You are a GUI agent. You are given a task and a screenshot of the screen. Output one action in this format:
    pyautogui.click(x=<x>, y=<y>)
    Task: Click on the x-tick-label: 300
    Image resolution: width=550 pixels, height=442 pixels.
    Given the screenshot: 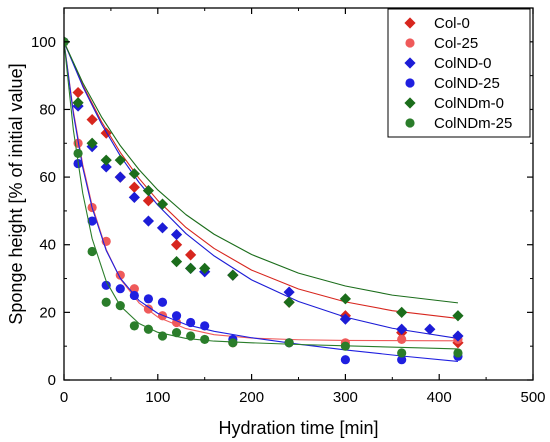 What is the action you would take?
    pyautogui.click(x=345, y=397)
    